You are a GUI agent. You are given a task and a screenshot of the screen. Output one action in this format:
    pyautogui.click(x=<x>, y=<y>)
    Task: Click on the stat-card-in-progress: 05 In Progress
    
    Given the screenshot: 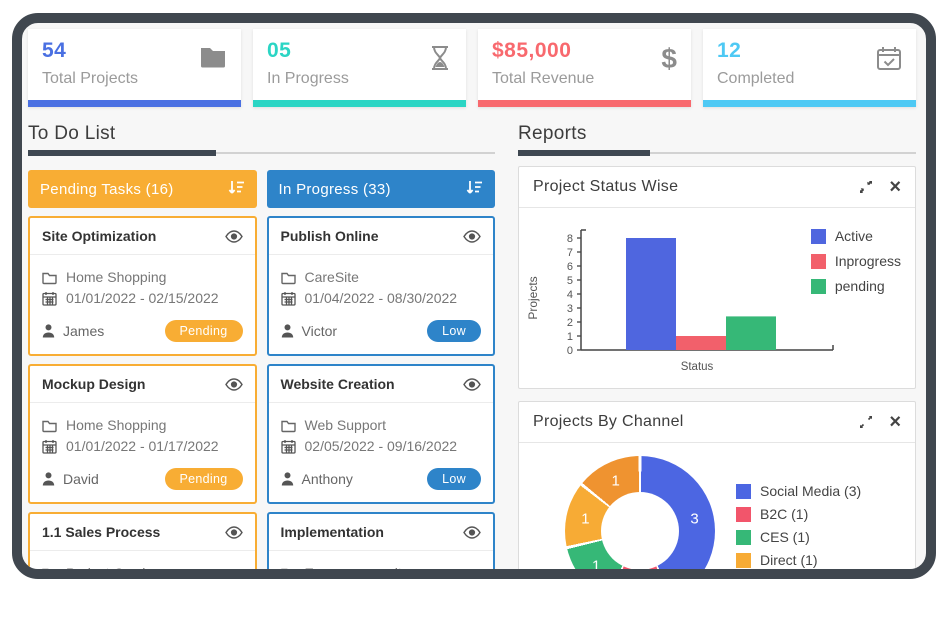 What is the action you would take?
    pyautogui.click(x=359, y=68)
    